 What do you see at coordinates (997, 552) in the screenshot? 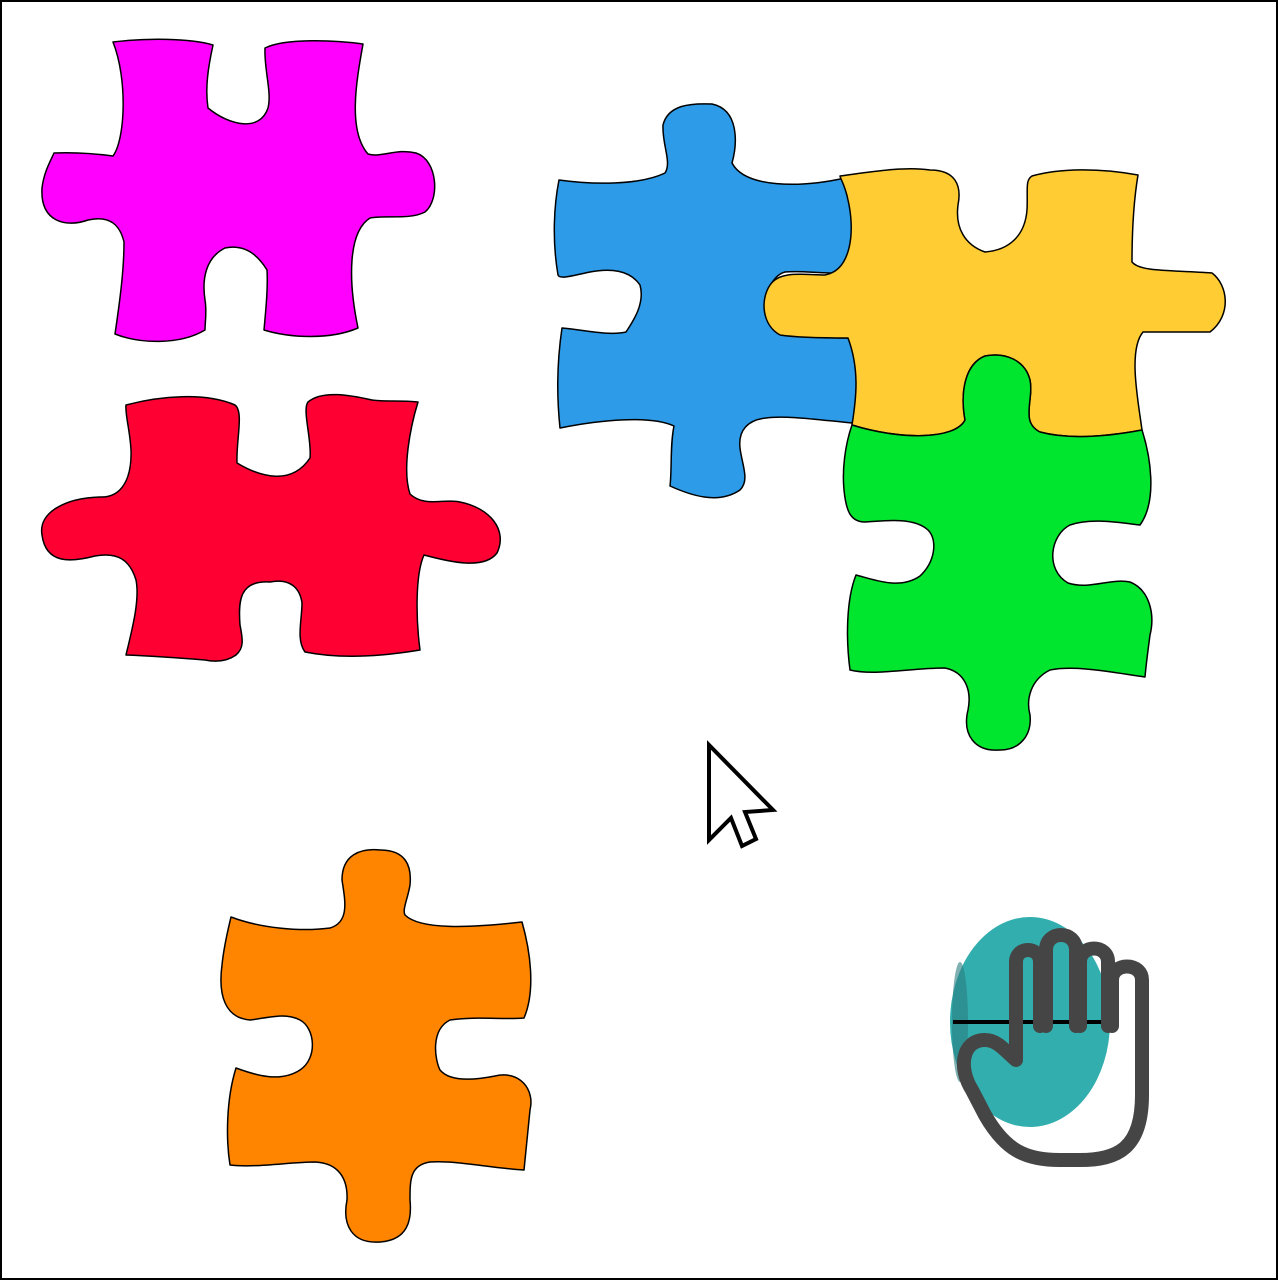
I see `puzzle-piece-green` at bounding box center [997, 552].